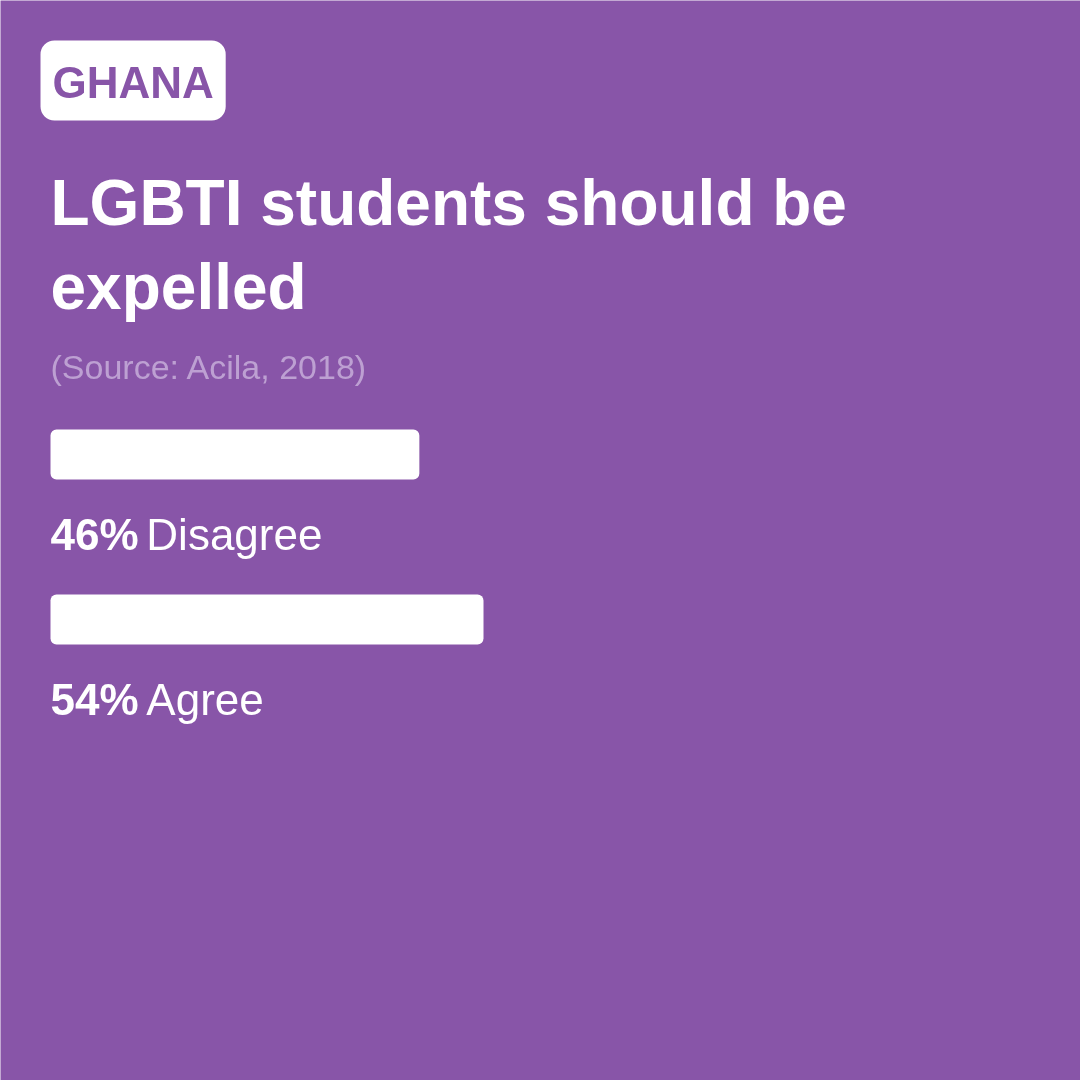 The image size is (1080, 1080). I want to click on data-label: 46%, so click(94, 534).